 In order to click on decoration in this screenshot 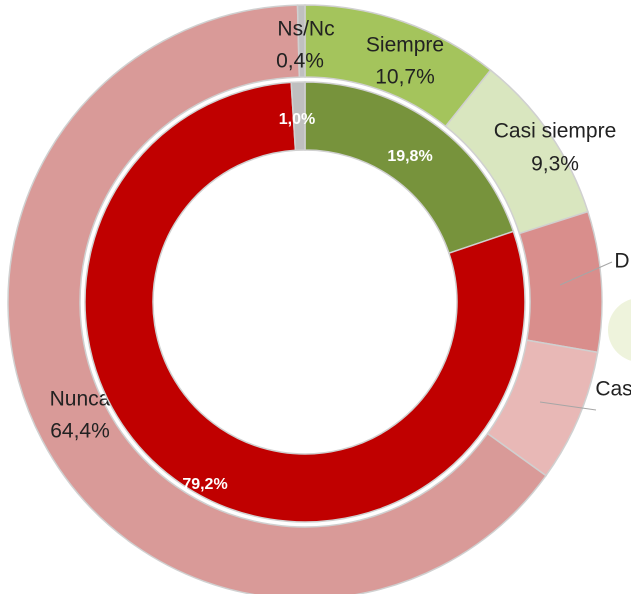, I will do `click(619, 330)`.